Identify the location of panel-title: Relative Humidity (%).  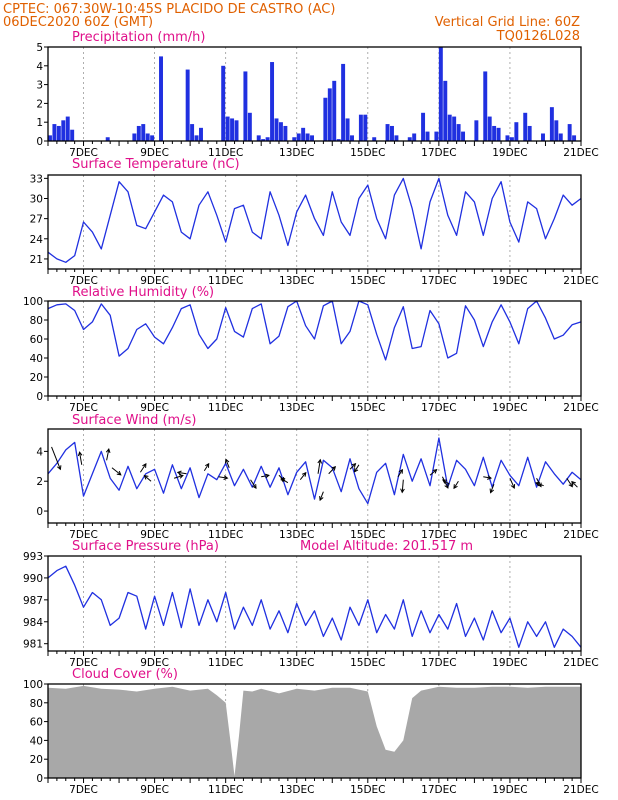
(143, 292).